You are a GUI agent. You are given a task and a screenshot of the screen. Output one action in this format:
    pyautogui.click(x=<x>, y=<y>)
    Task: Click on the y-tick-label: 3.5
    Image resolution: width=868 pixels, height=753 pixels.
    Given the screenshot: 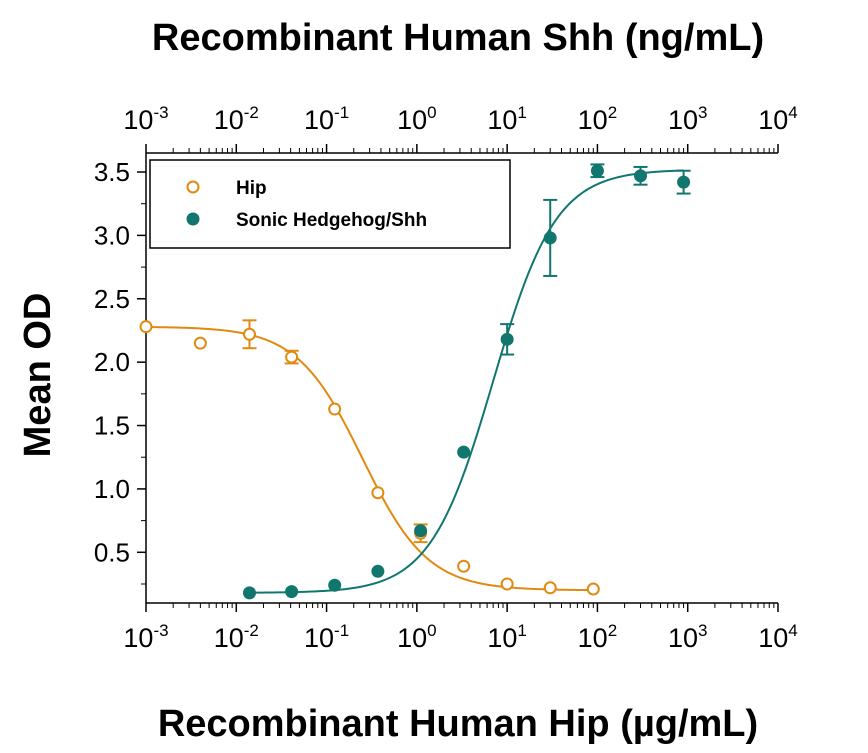 What is the action you would take?
    pyautogui.click(x=112, y=172)
    